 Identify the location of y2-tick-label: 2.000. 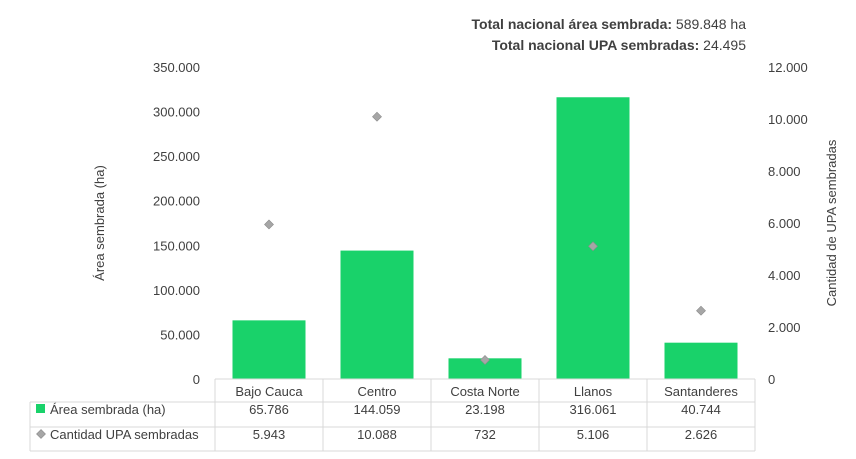
(784, 327).